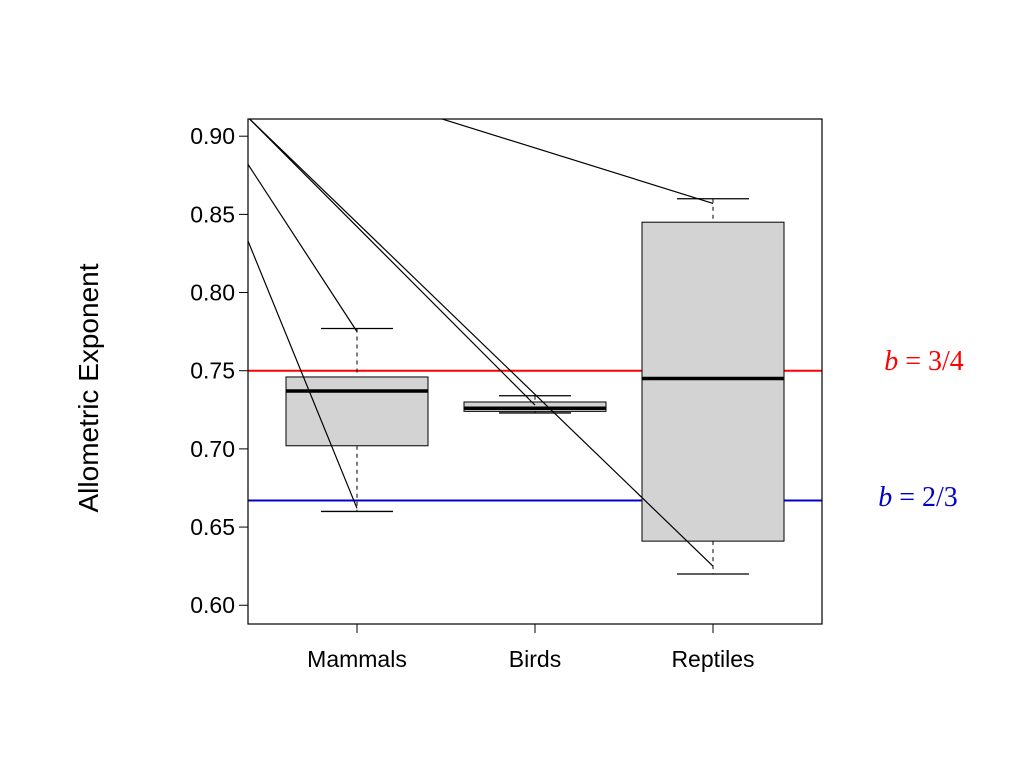 This screenshot has width=1024, height=768. I want to click on x-axis: Mammals Birds Reptiles, so click(531, 648).